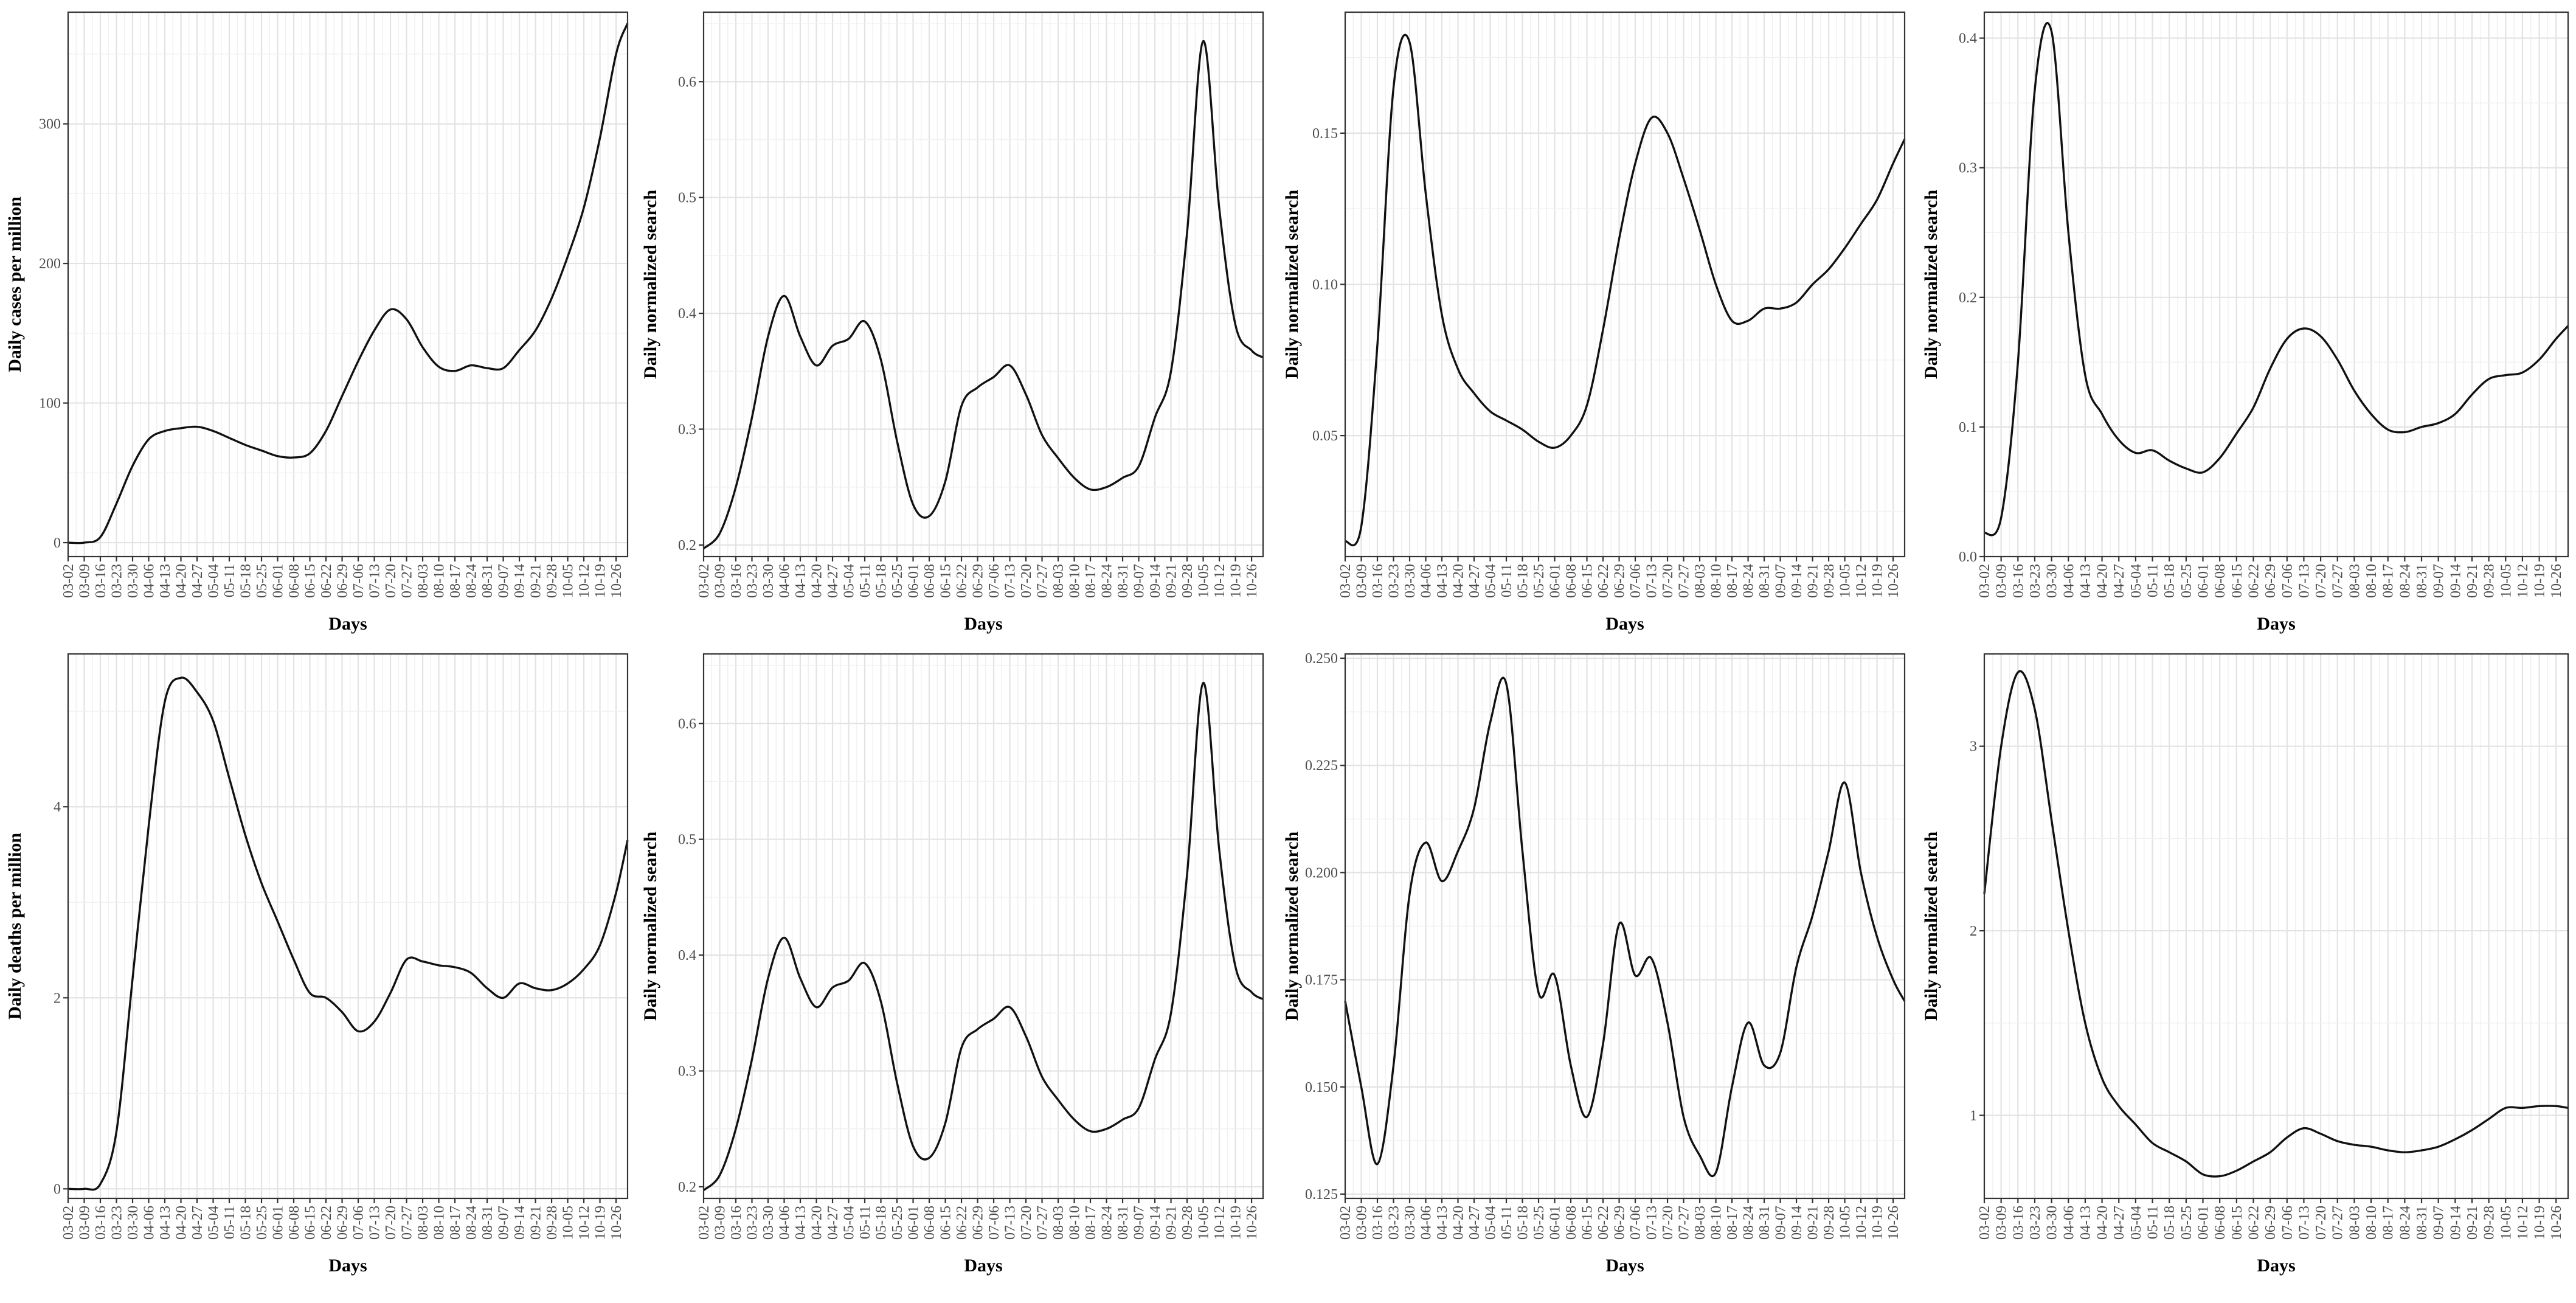 The width and height of the screenshot is (2576, 1303). Describe the element at coordinates (1571, 1223) in the screenshot. I see `x-tick-label-14: 06-08` at that location.